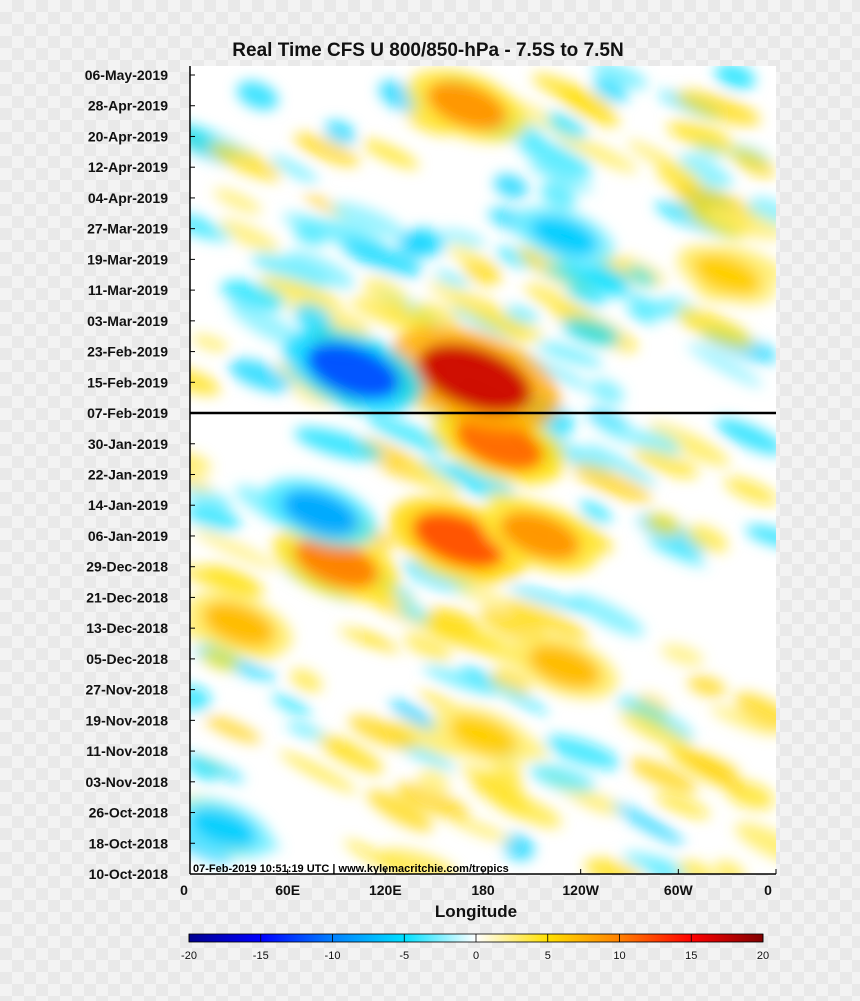 The height and width of the screenshot is (1001, 860). Describe the element at coordinates (127, 782) in the screenshot. I see `y-tick-label: 03-Nov-2018` at that location.